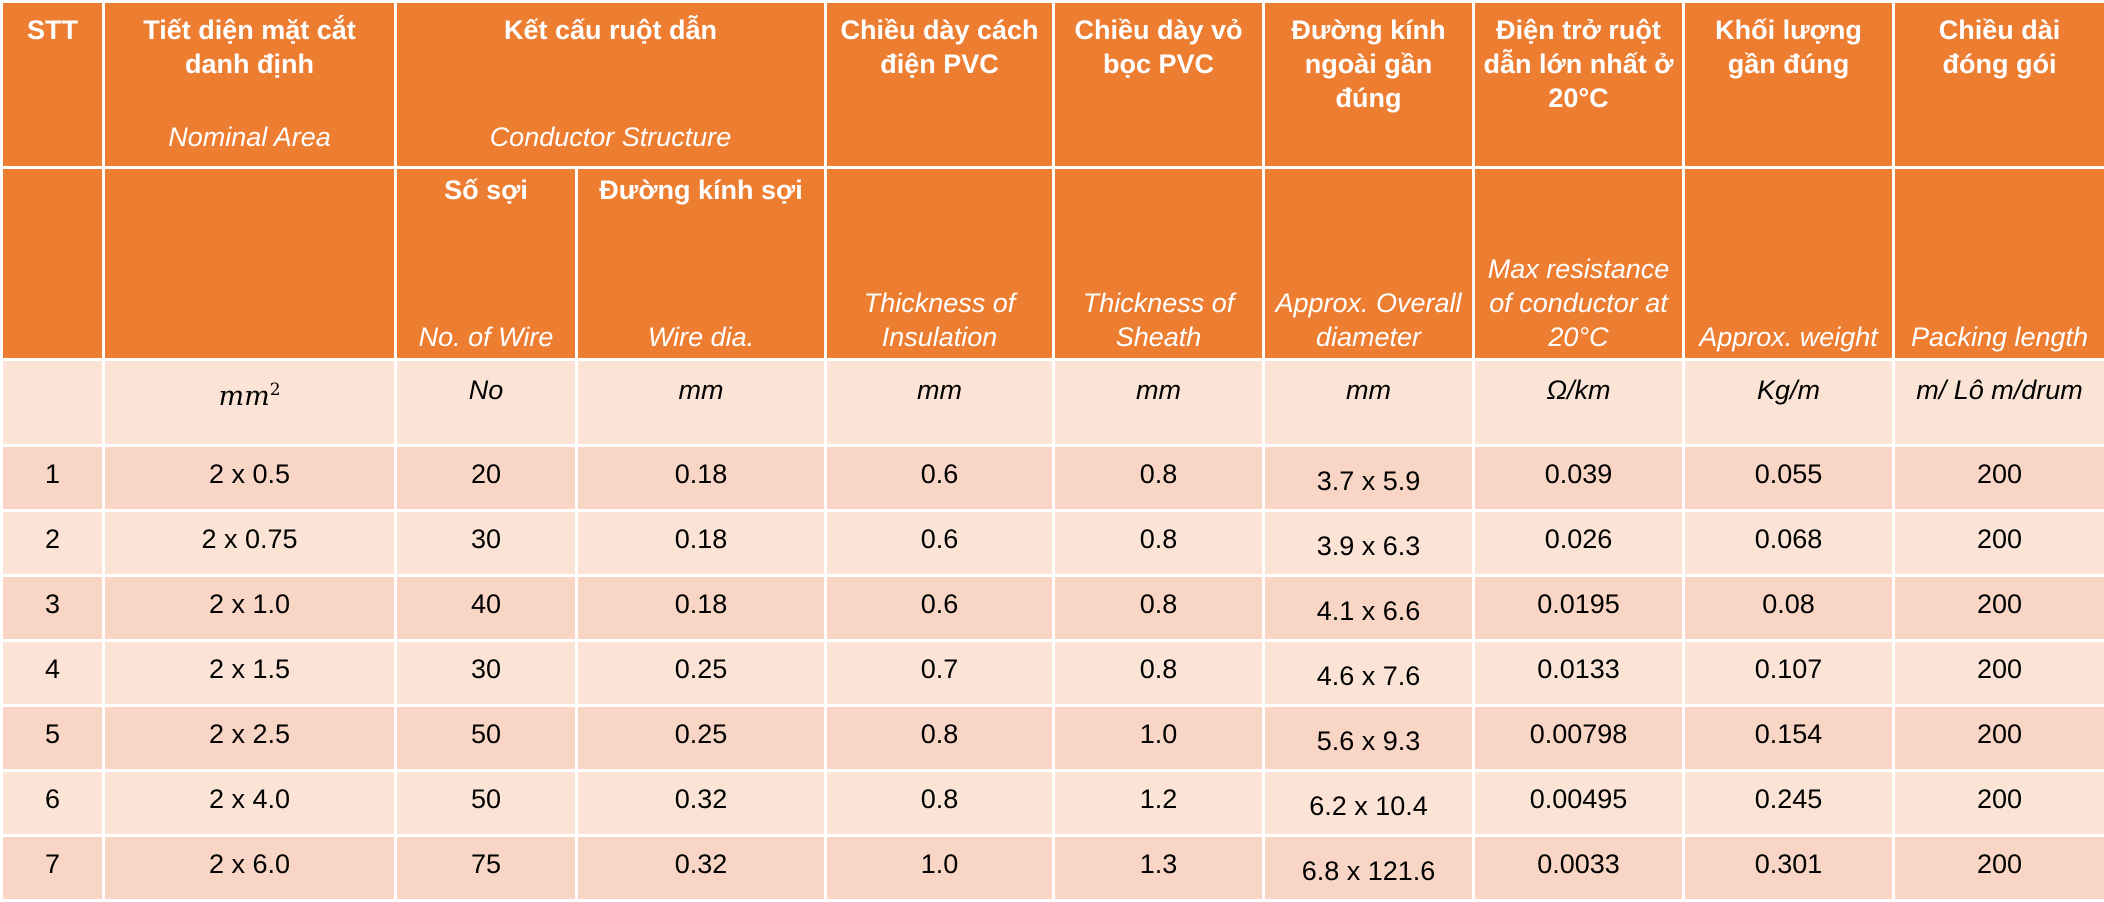 The image size is (2104, 902). Describe the element at coordinates (486, 608) in the screenshot. I see `cell-wires: 40` at that location.